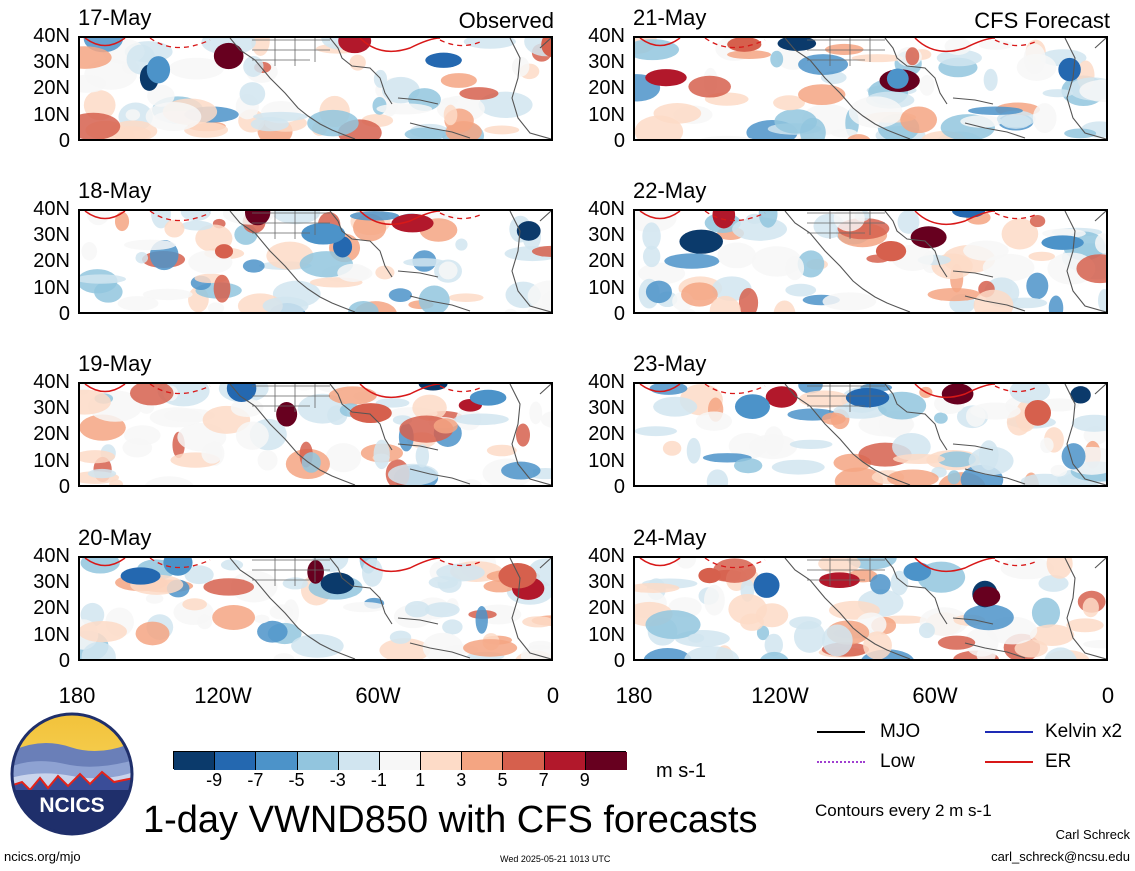 The image size is (1135, 871). What do you see at coordinates (1084, 731) in the screenshot?
I see `legend-kelvin-label: Kelvin x2` at bounding box center [1084, 731].